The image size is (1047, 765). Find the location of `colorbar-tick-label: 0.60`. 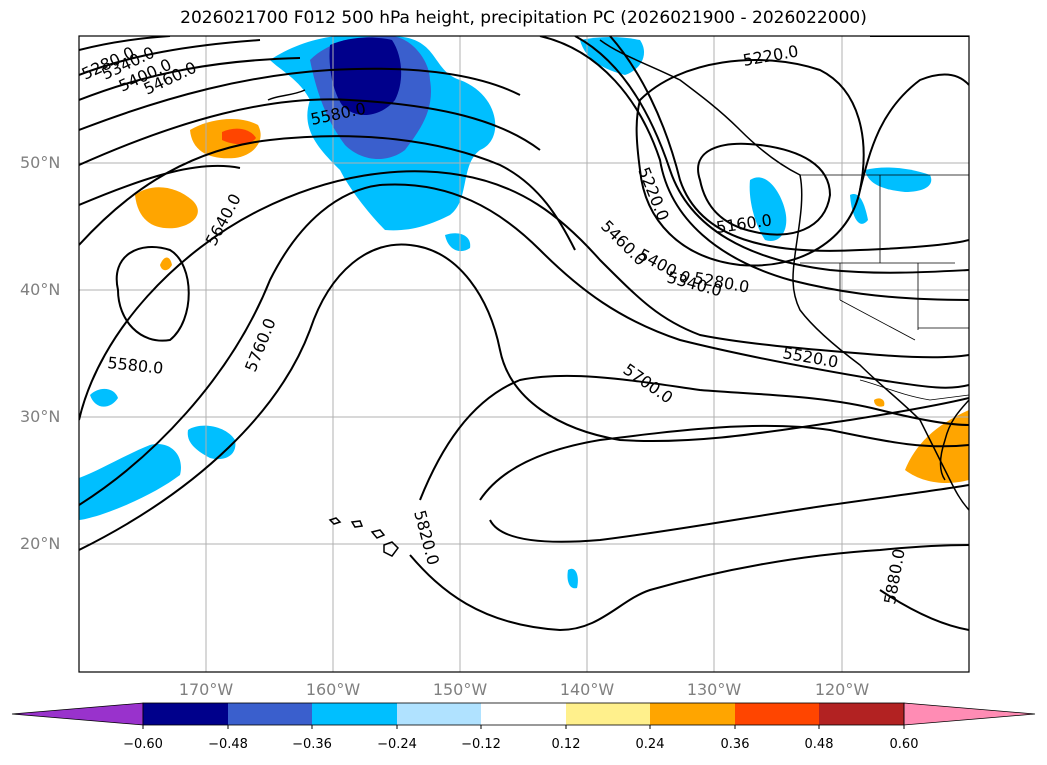

colorbar-tick-label: 0.60 is located at coordinates (904, 744).